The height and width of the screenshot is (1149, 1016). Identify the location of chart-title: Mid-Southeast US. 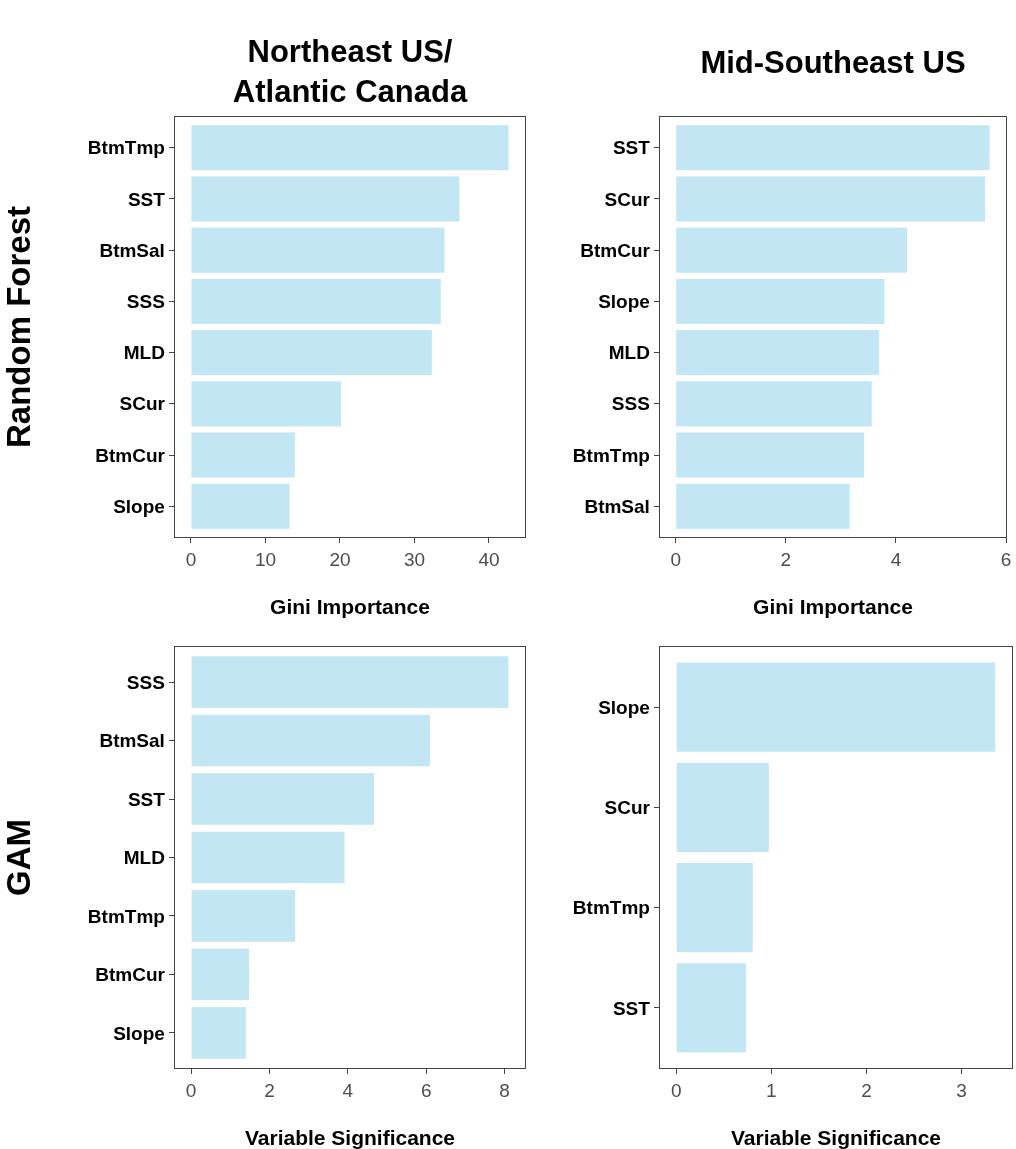
(833, 62).